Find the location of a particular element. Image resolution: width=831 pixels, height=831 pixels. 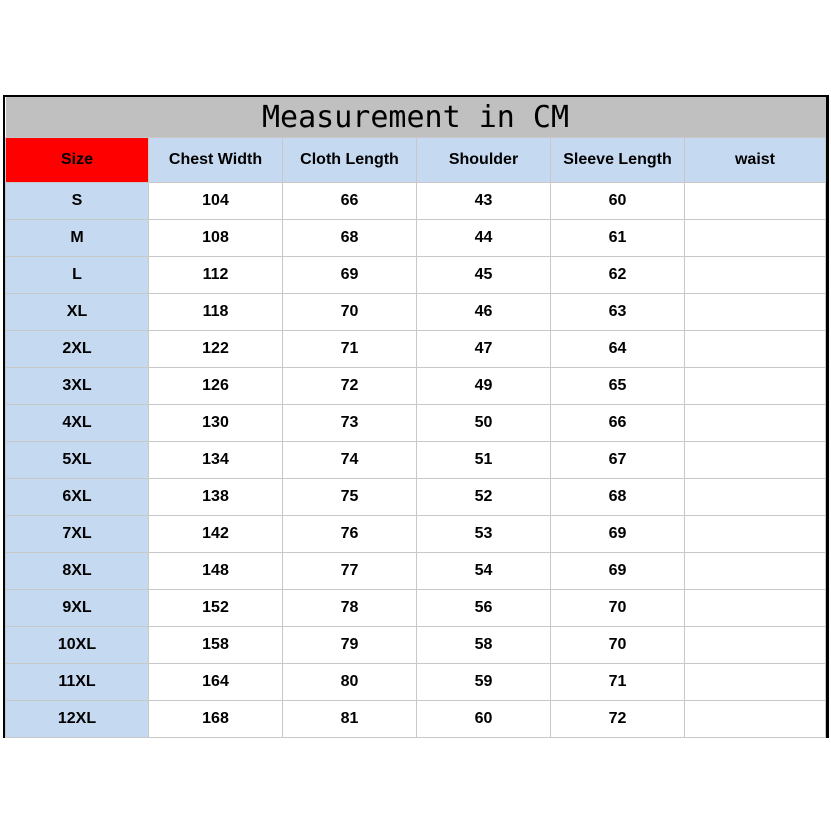

cell-cloth-length: 79 is located at coordinates (349, 645).